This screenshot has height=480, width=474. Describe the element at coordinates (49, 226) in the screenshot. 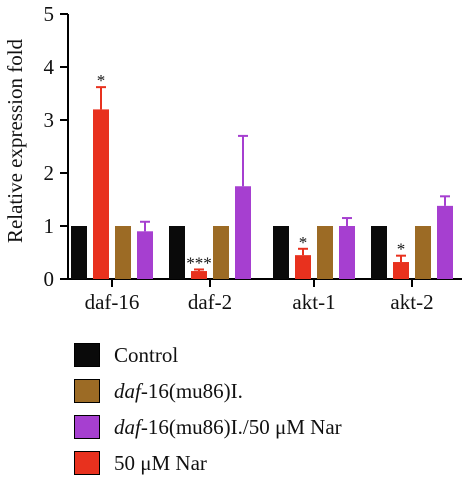

I see `y-tick-label: 1` at that location.